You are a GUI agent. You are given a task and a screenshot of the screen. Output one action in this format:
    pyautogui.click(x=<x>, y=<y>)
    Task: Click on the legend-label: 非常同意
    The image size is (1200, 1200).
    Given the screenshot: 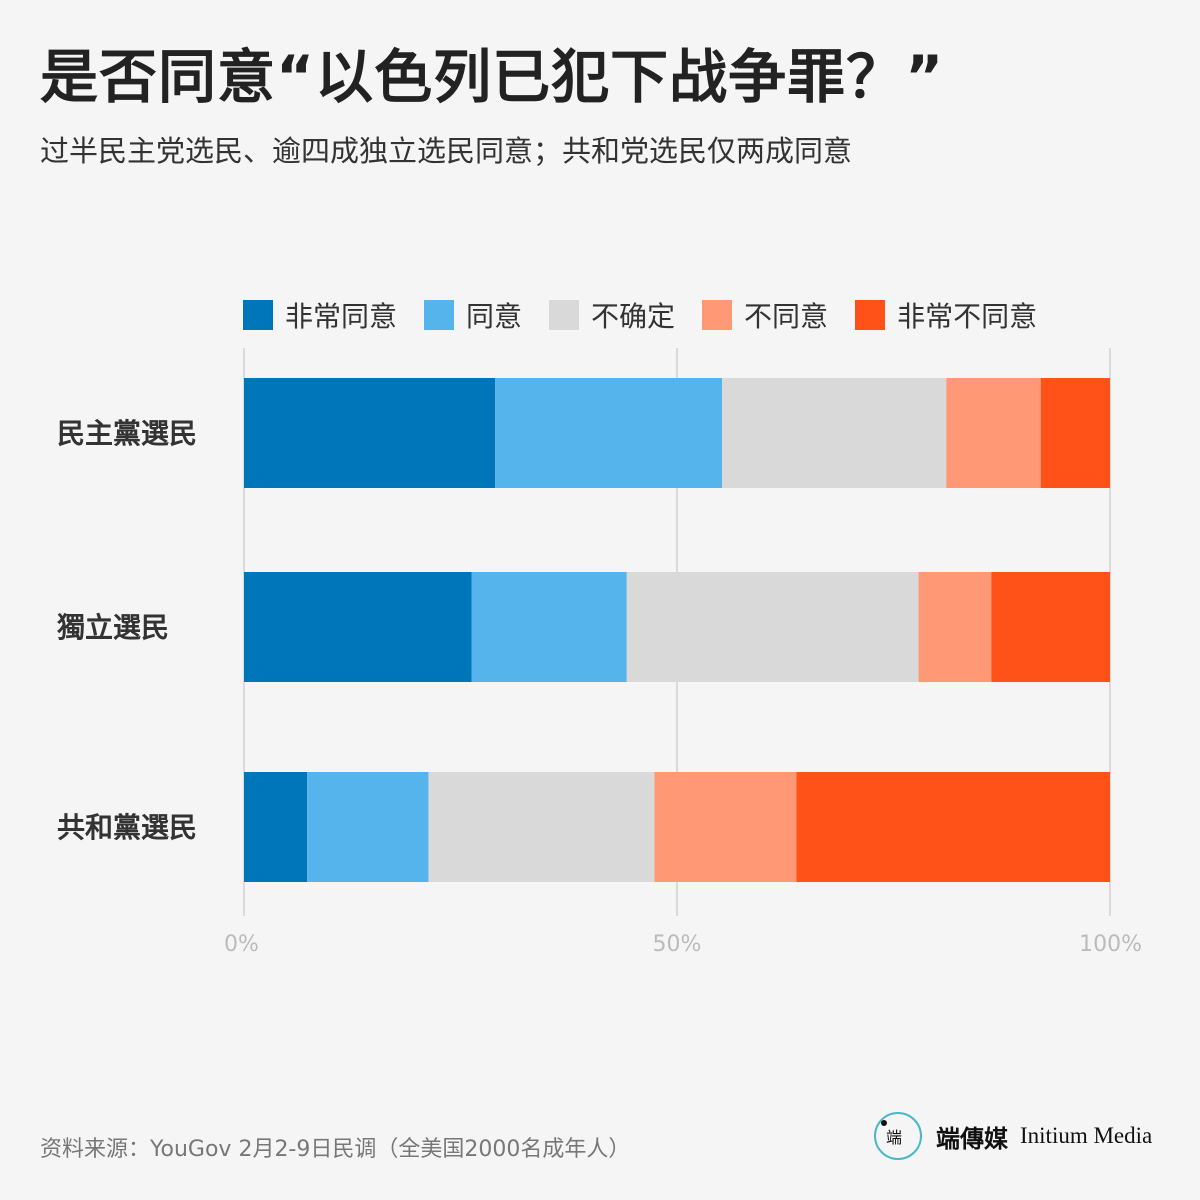 What is the action you would take?
    pyautogui.click(x=341, y=316)
    